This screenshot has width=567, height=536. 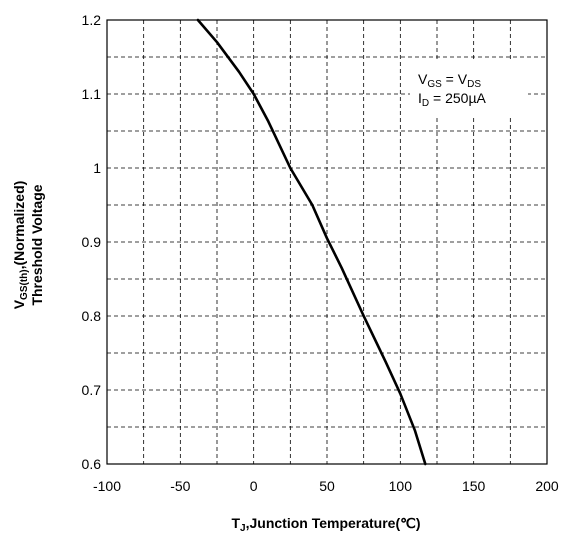 What do you see at coordinates (92, 316) in the screenshot?
I see `y-tick-label: 0.8` at bounding box center [92, 316].